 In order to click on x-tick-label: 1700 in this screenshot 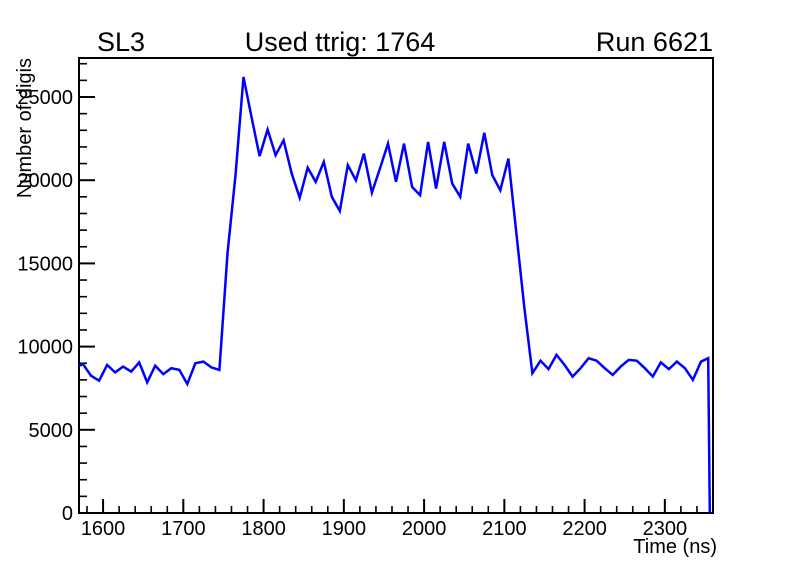, I will do `click(183, 529)`.